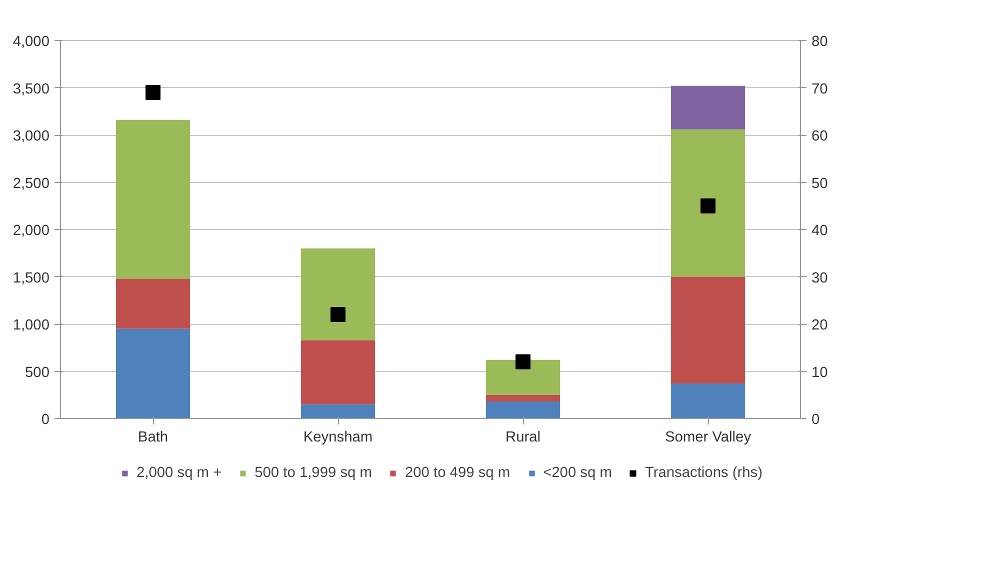 The image size is (989, 581). I want to click on y2-tick-label: 80, so click(820, 42).